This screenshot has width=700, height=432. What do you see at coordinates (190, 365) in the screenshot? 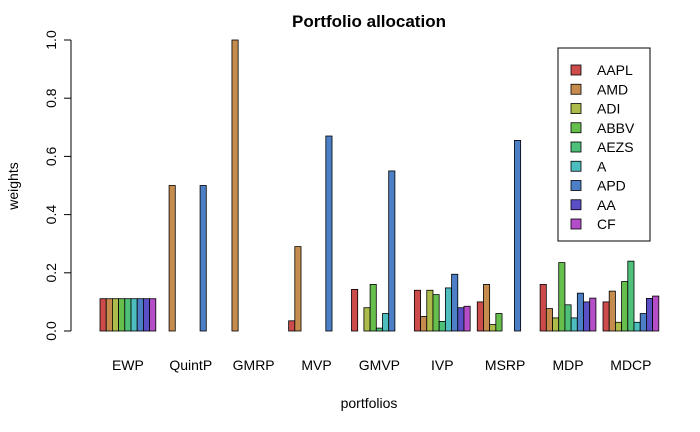
I see `x-tick-label: QuintP` at bounding box center [190, 365].